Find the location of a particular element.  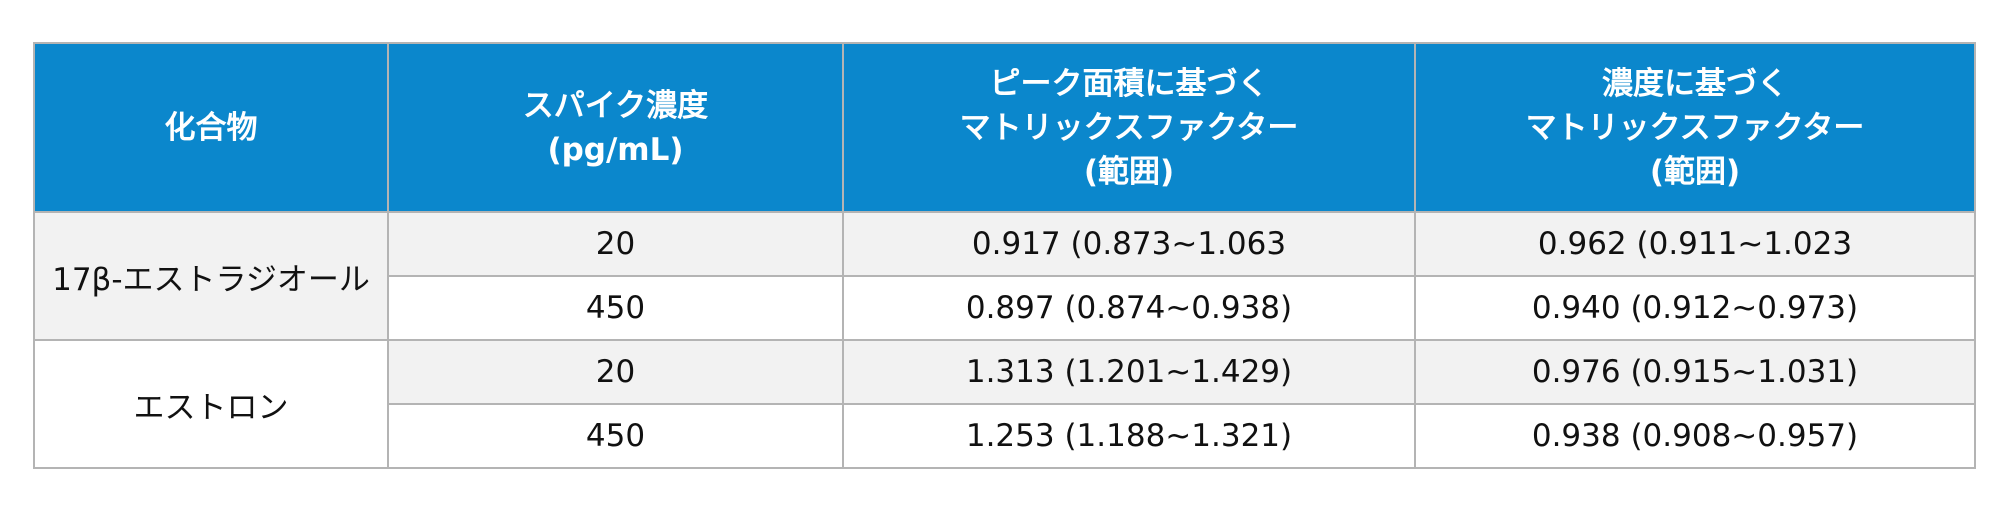

header-compound-label: 化合物 is located at coordinates (211, 127).